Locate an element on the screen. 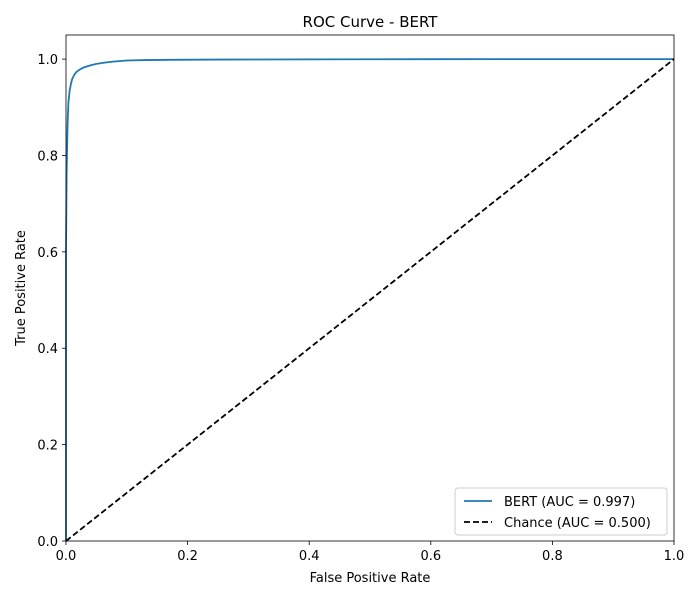 The image size is (700, 600). y-tick-label: 0.2 is located at coordinates (47, 446).